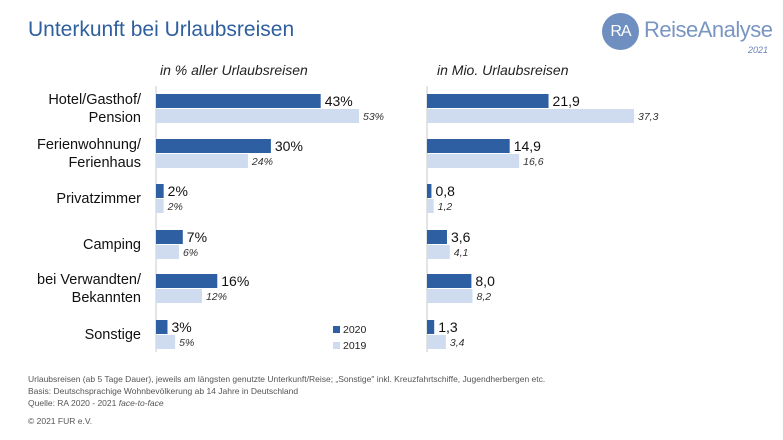 This screenshot has height=440, width=783. I want to click on value-label-2020: 1,3, so click(448, 327).